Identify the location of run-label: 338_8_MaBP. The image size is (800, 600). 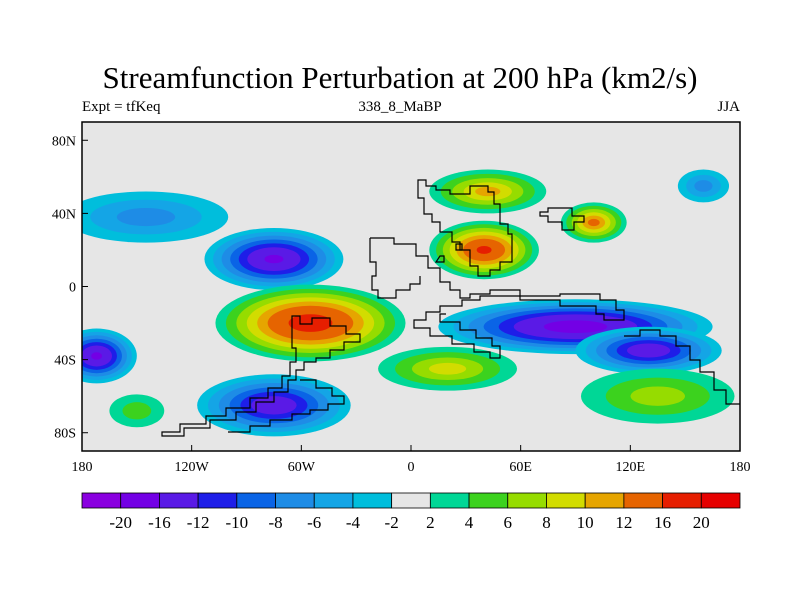
(400, 107).